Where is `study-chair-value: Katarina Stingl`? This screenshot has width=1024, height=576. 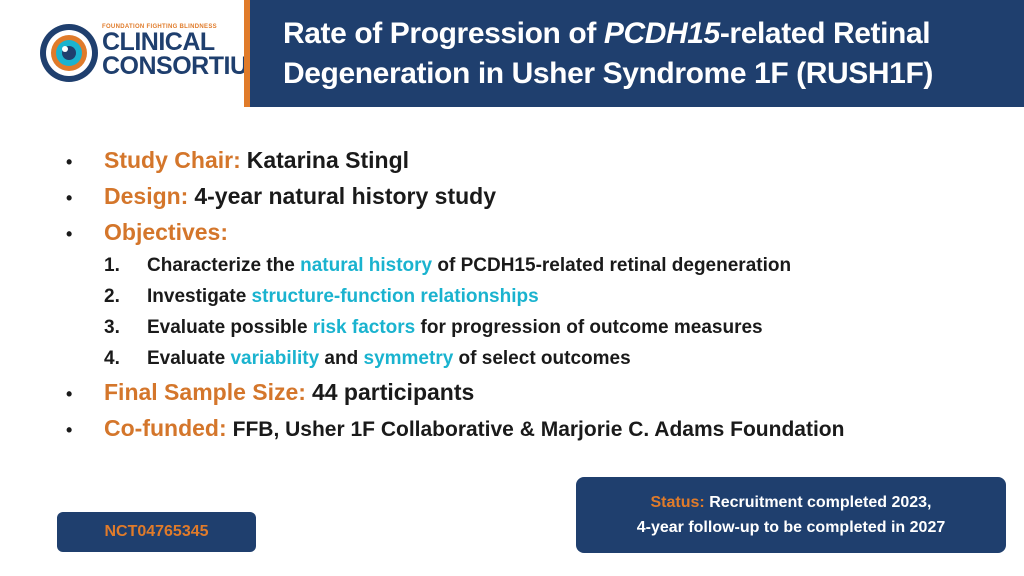
study-chair-value: Katarina Stingl is located at coordinates (328, 160).